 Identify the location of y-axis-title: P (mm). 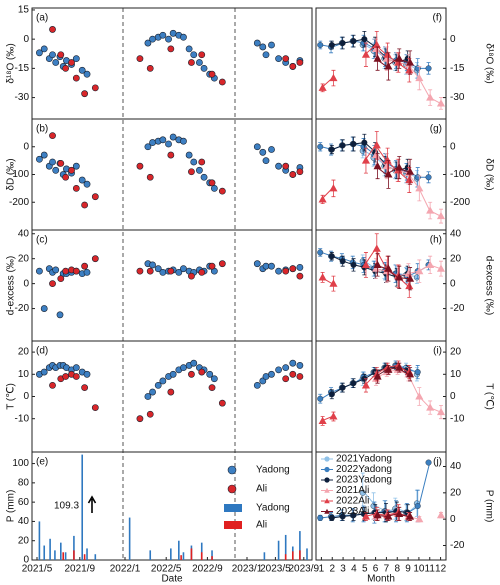
(488, 506).